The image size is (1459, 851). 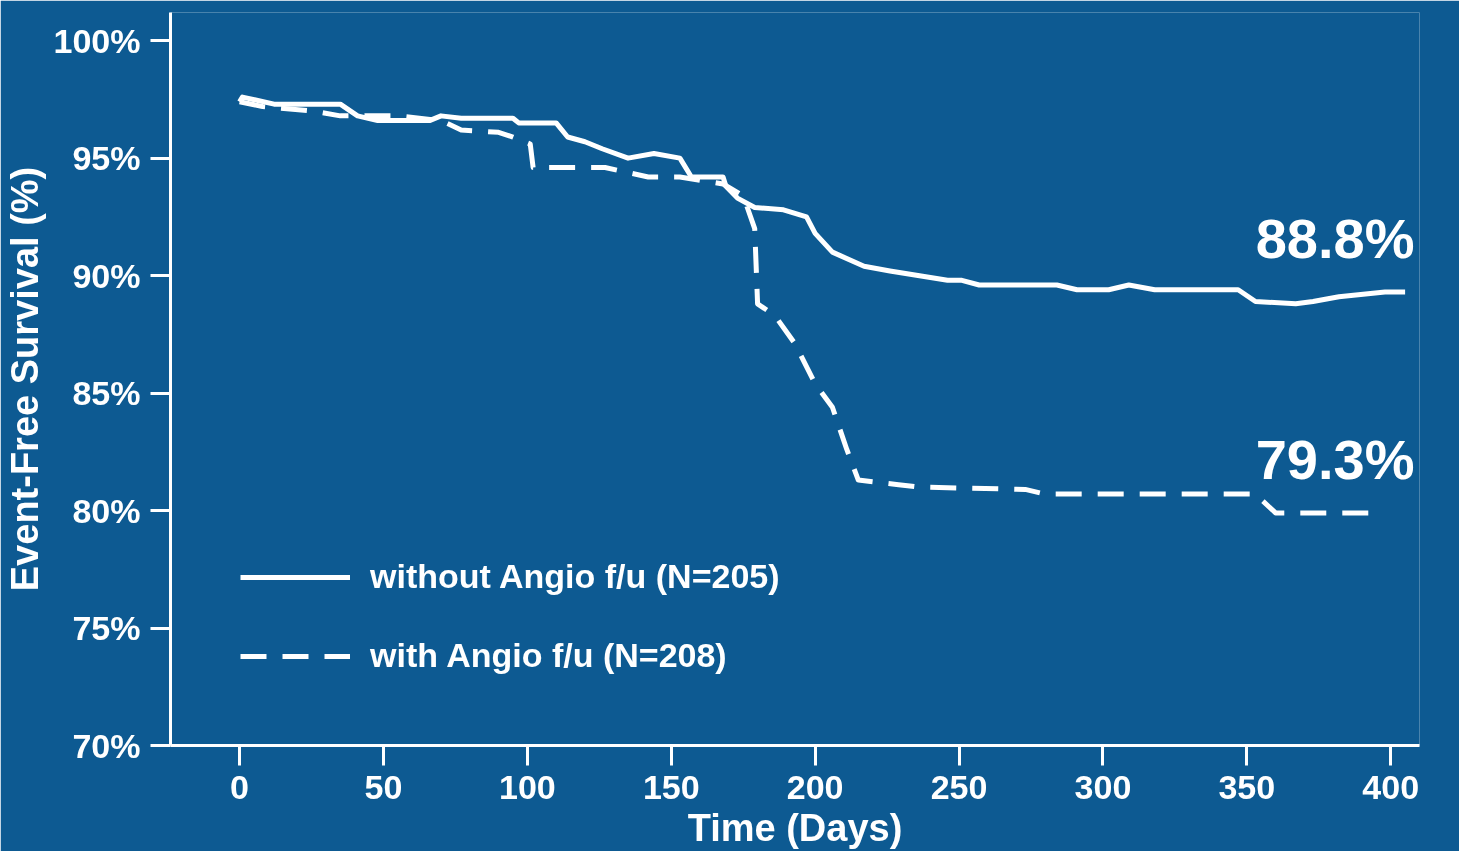 I want to click on y-tick-label: 75%, so click(x=106, y=628).